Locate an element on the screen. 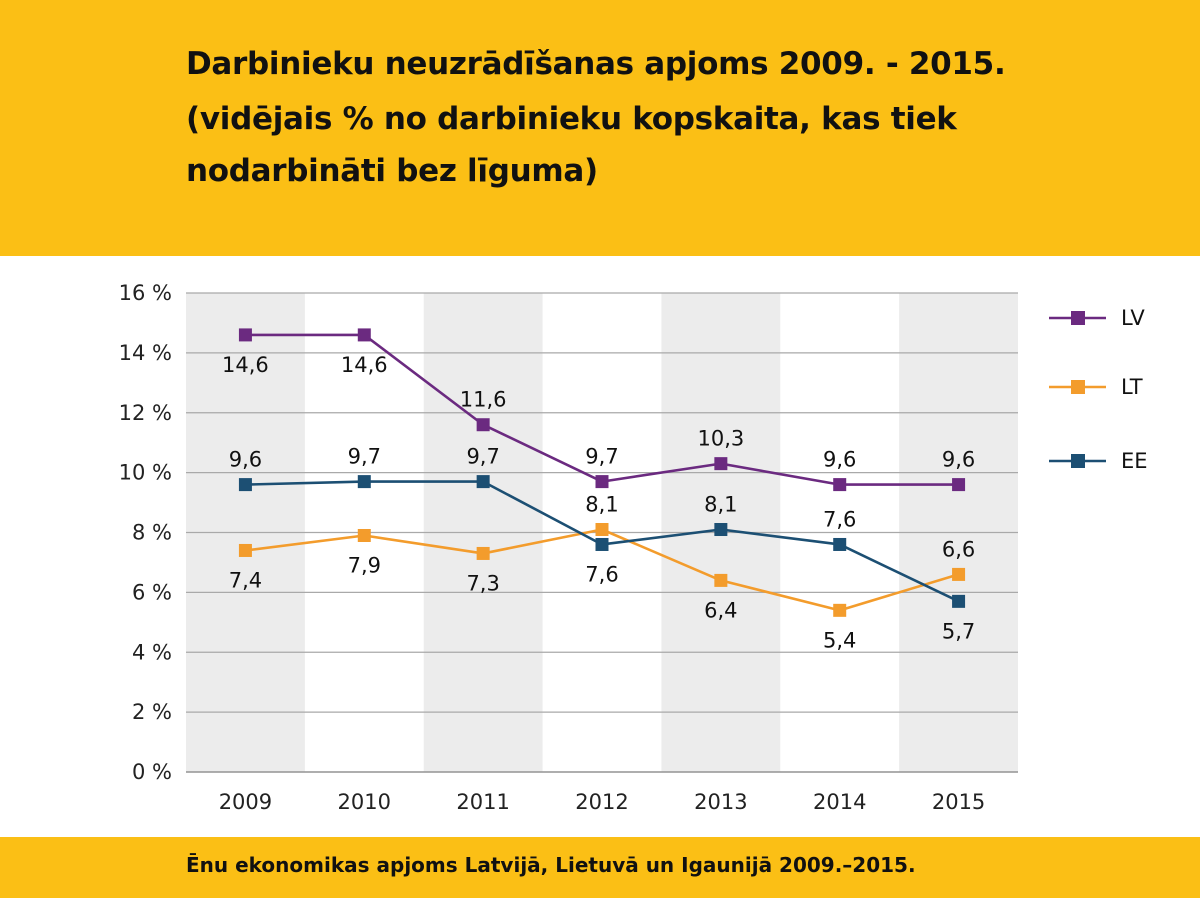 The height and width of the screenshot is (898, 1200). data-label-ee-2012: 7,6 is located at coordinates (601, 574).